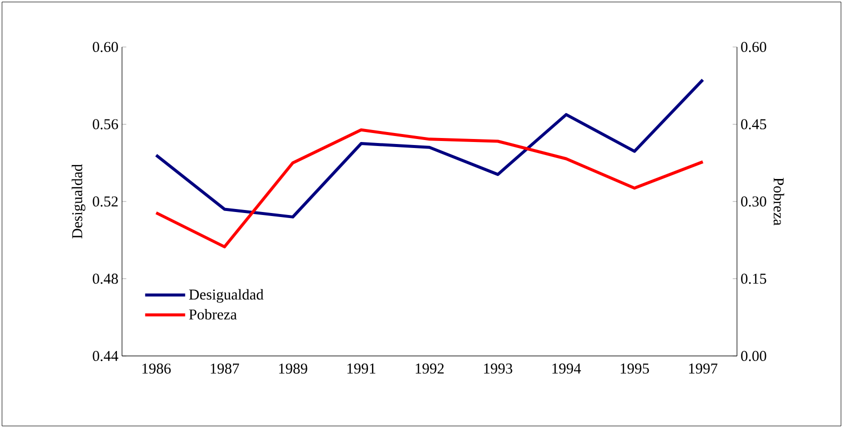 This screenshot has height=428, width=843. What do you see at coordinates (634, 369) in the screenshot?
I see `x-tick-label: 1995` at bounding box center [634, 369].